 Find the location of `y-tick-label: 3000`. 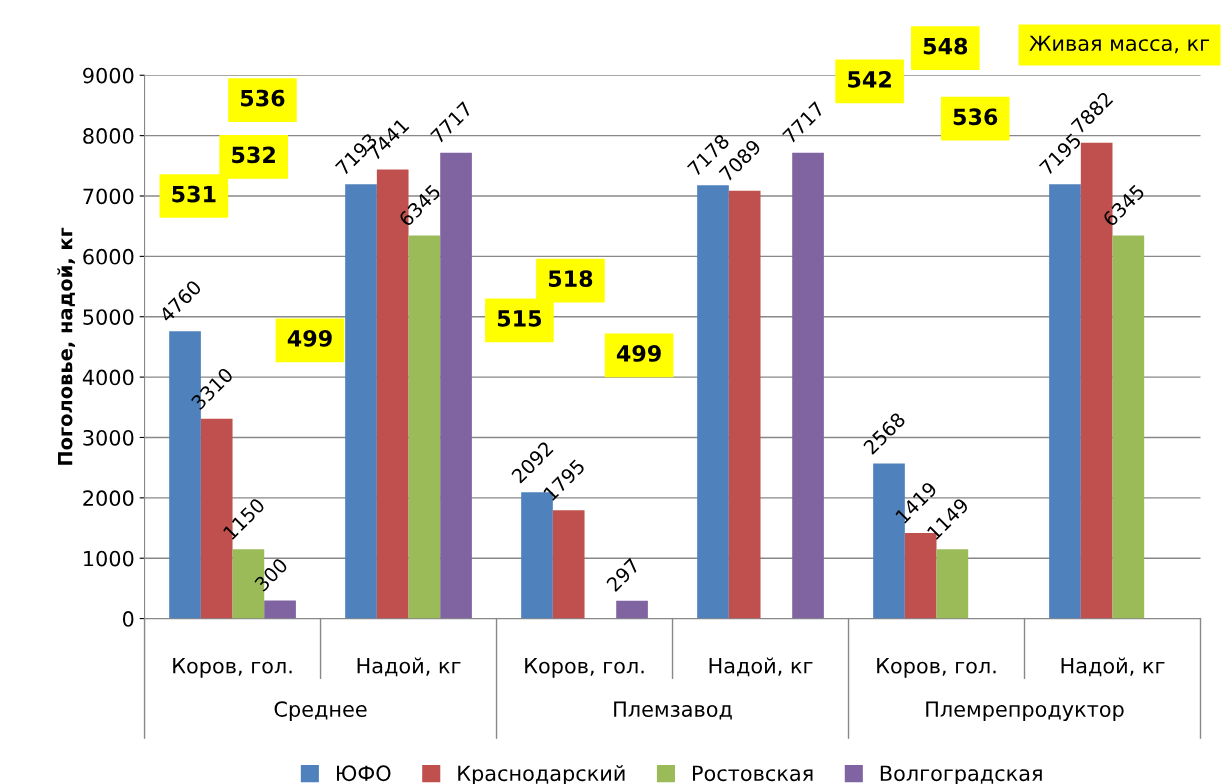

y-tick-label: 3000 is located at coordinates (108, 437).